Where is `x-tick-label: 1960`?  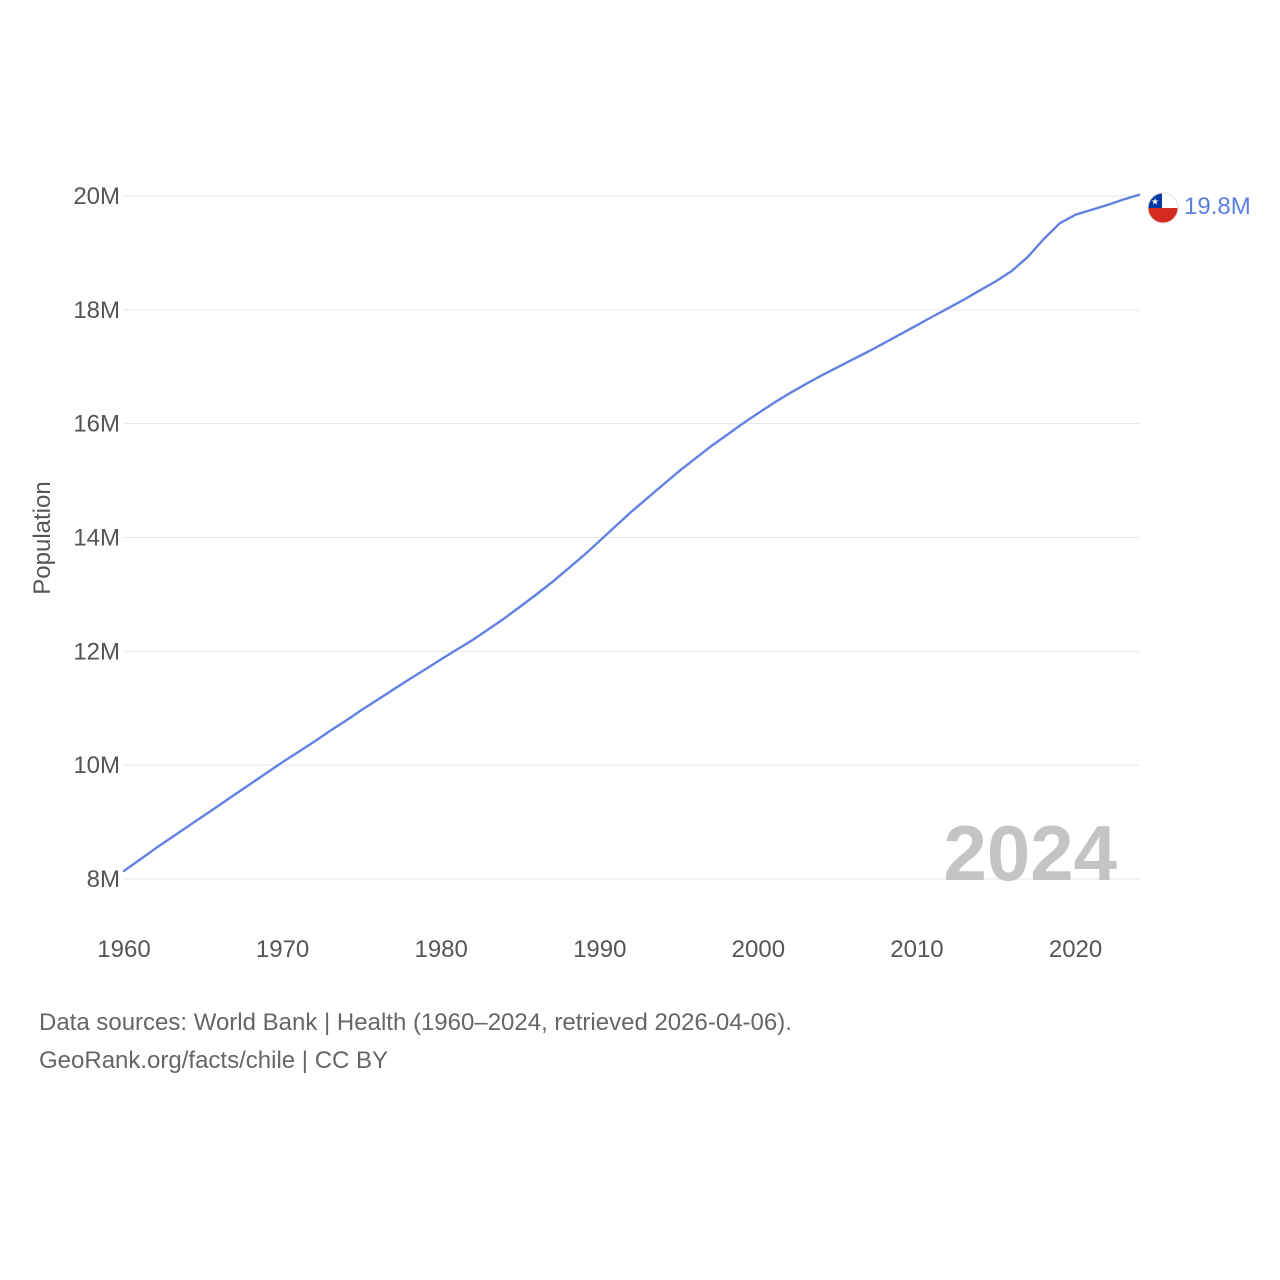 x-tick-label: 1960 is located at coordinates (123, 949).